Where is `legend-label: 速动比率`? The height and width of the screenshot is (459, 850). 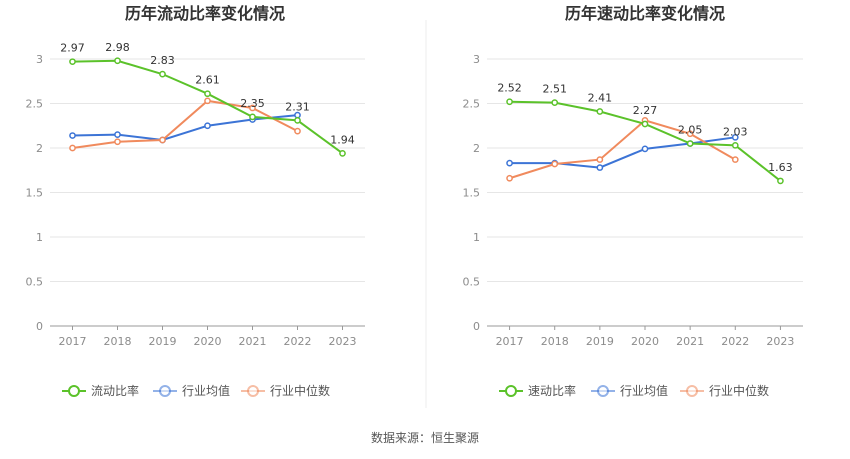
legend-label: 速动比率 is located at coordinates (552, 390).